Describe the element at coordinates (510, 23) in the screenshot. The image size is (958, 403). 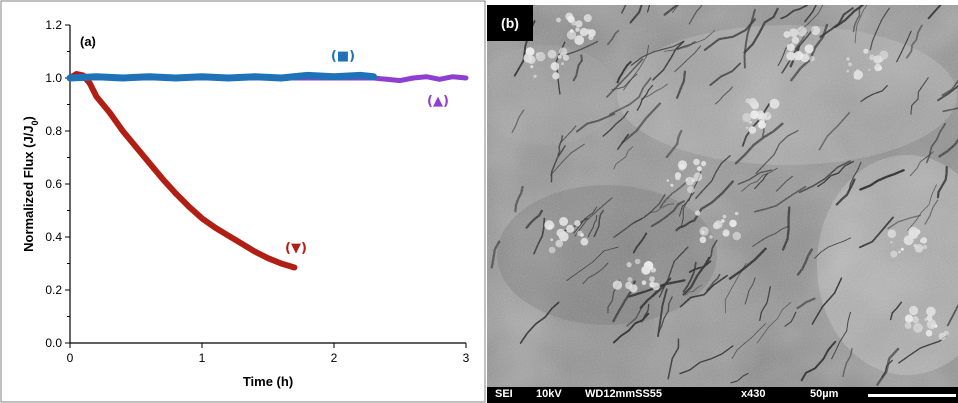
I see `panel-b-label: (b)` at that location.